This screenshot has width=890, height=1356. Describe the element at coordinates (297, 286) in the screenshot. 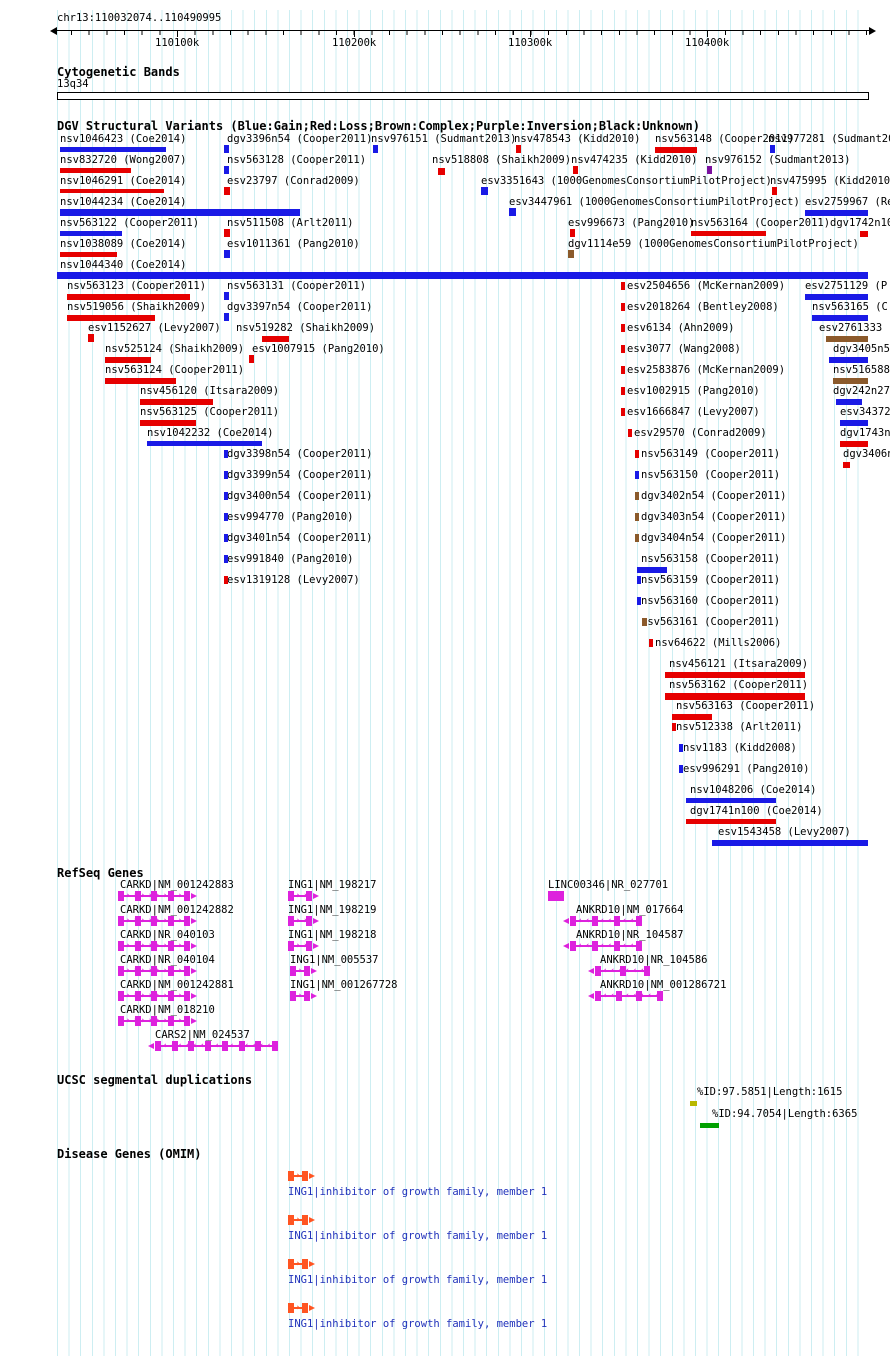

I see `variant-label: nsv563131 (Cooper2011)` at that location.